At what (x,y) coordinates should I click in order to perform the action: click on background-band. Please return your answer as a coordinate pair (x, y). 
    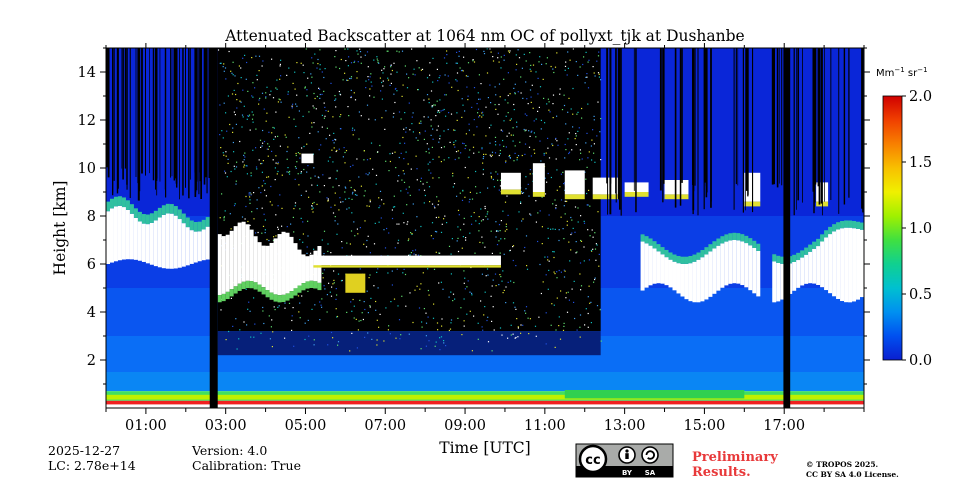
    Looking at the image, I should click on (485, 382).